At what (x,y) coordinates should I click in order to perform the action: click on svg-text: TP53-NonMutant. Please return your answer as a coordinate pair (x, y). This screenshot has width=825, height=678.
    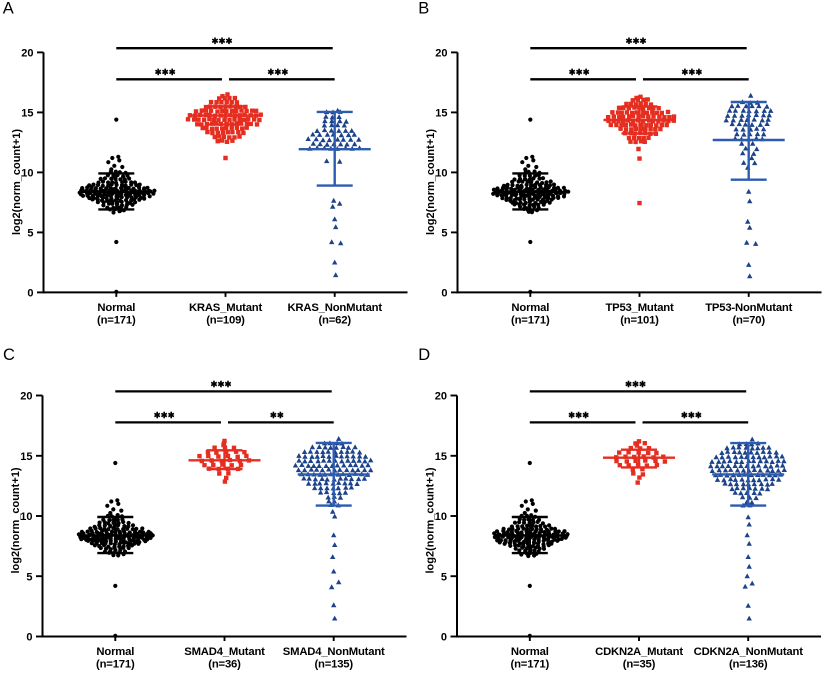
    Looking at the image, I should click on (748, 308).